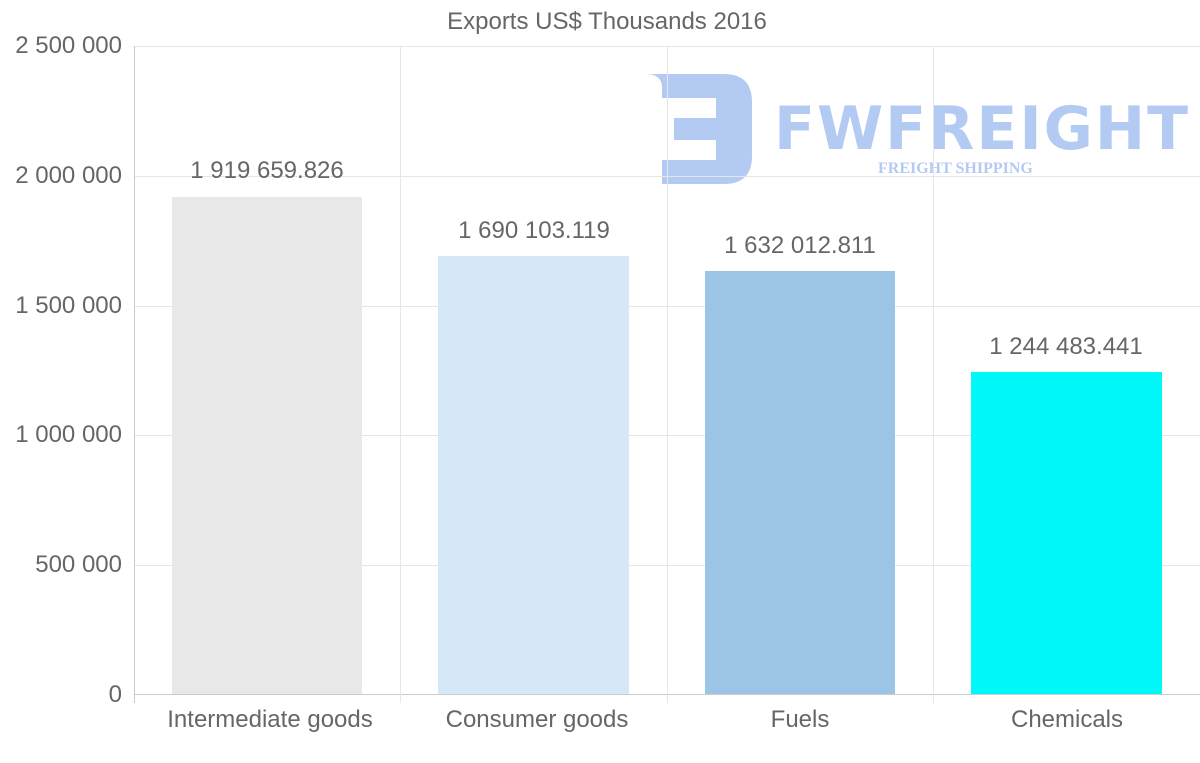 The image size is (1200, 763). What do you see at coordinates (115, 694) in the screenshot?
I see `ytick-label: 0` at bounding box center [115, 694].